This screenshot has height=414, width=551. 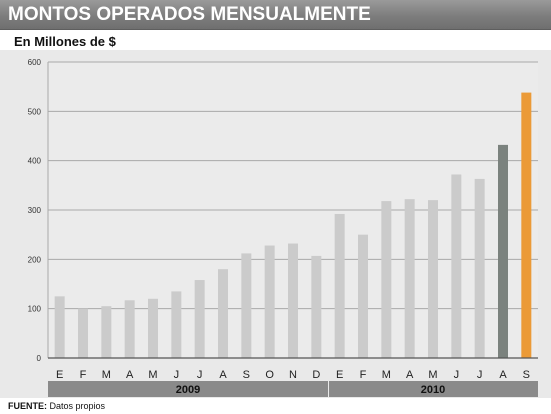 What do you see at coordinates (269, 375) in the screenshot?
I see `x-tick-label: O` at bounding box center [269, 375].